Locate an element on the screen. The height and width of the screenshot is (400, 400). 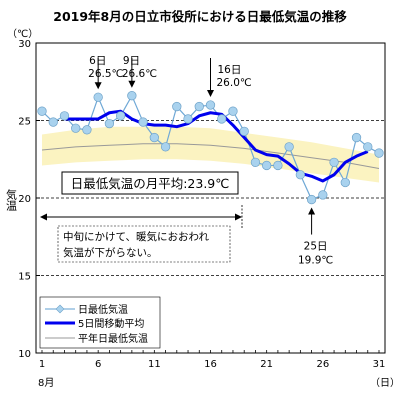
mean-box: 日最低気温の月平均:23.9℃ is located at coordinates (150, 183).